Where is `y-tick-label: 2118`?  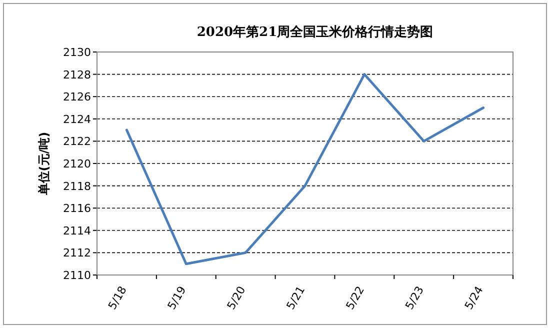 y-tick-label: 2118 is located at coordinates (77, 186).